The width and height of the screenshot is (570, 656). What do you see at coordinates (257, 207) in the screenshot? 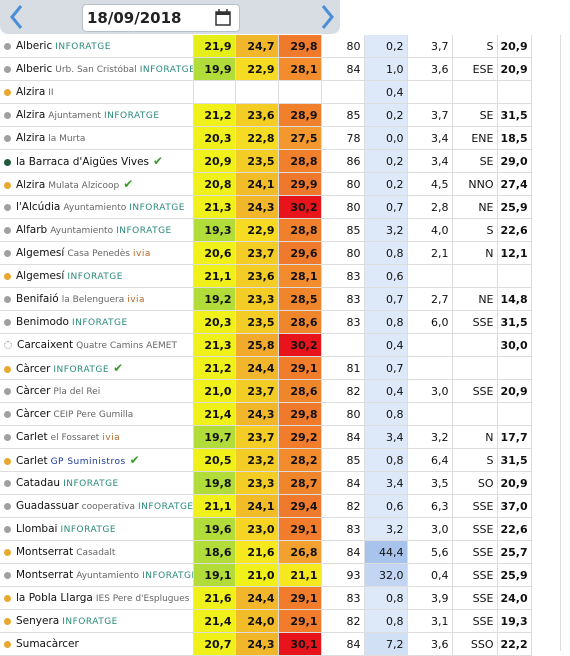
I see `avg-temp: 24,3` at bounding box center [257, 207].